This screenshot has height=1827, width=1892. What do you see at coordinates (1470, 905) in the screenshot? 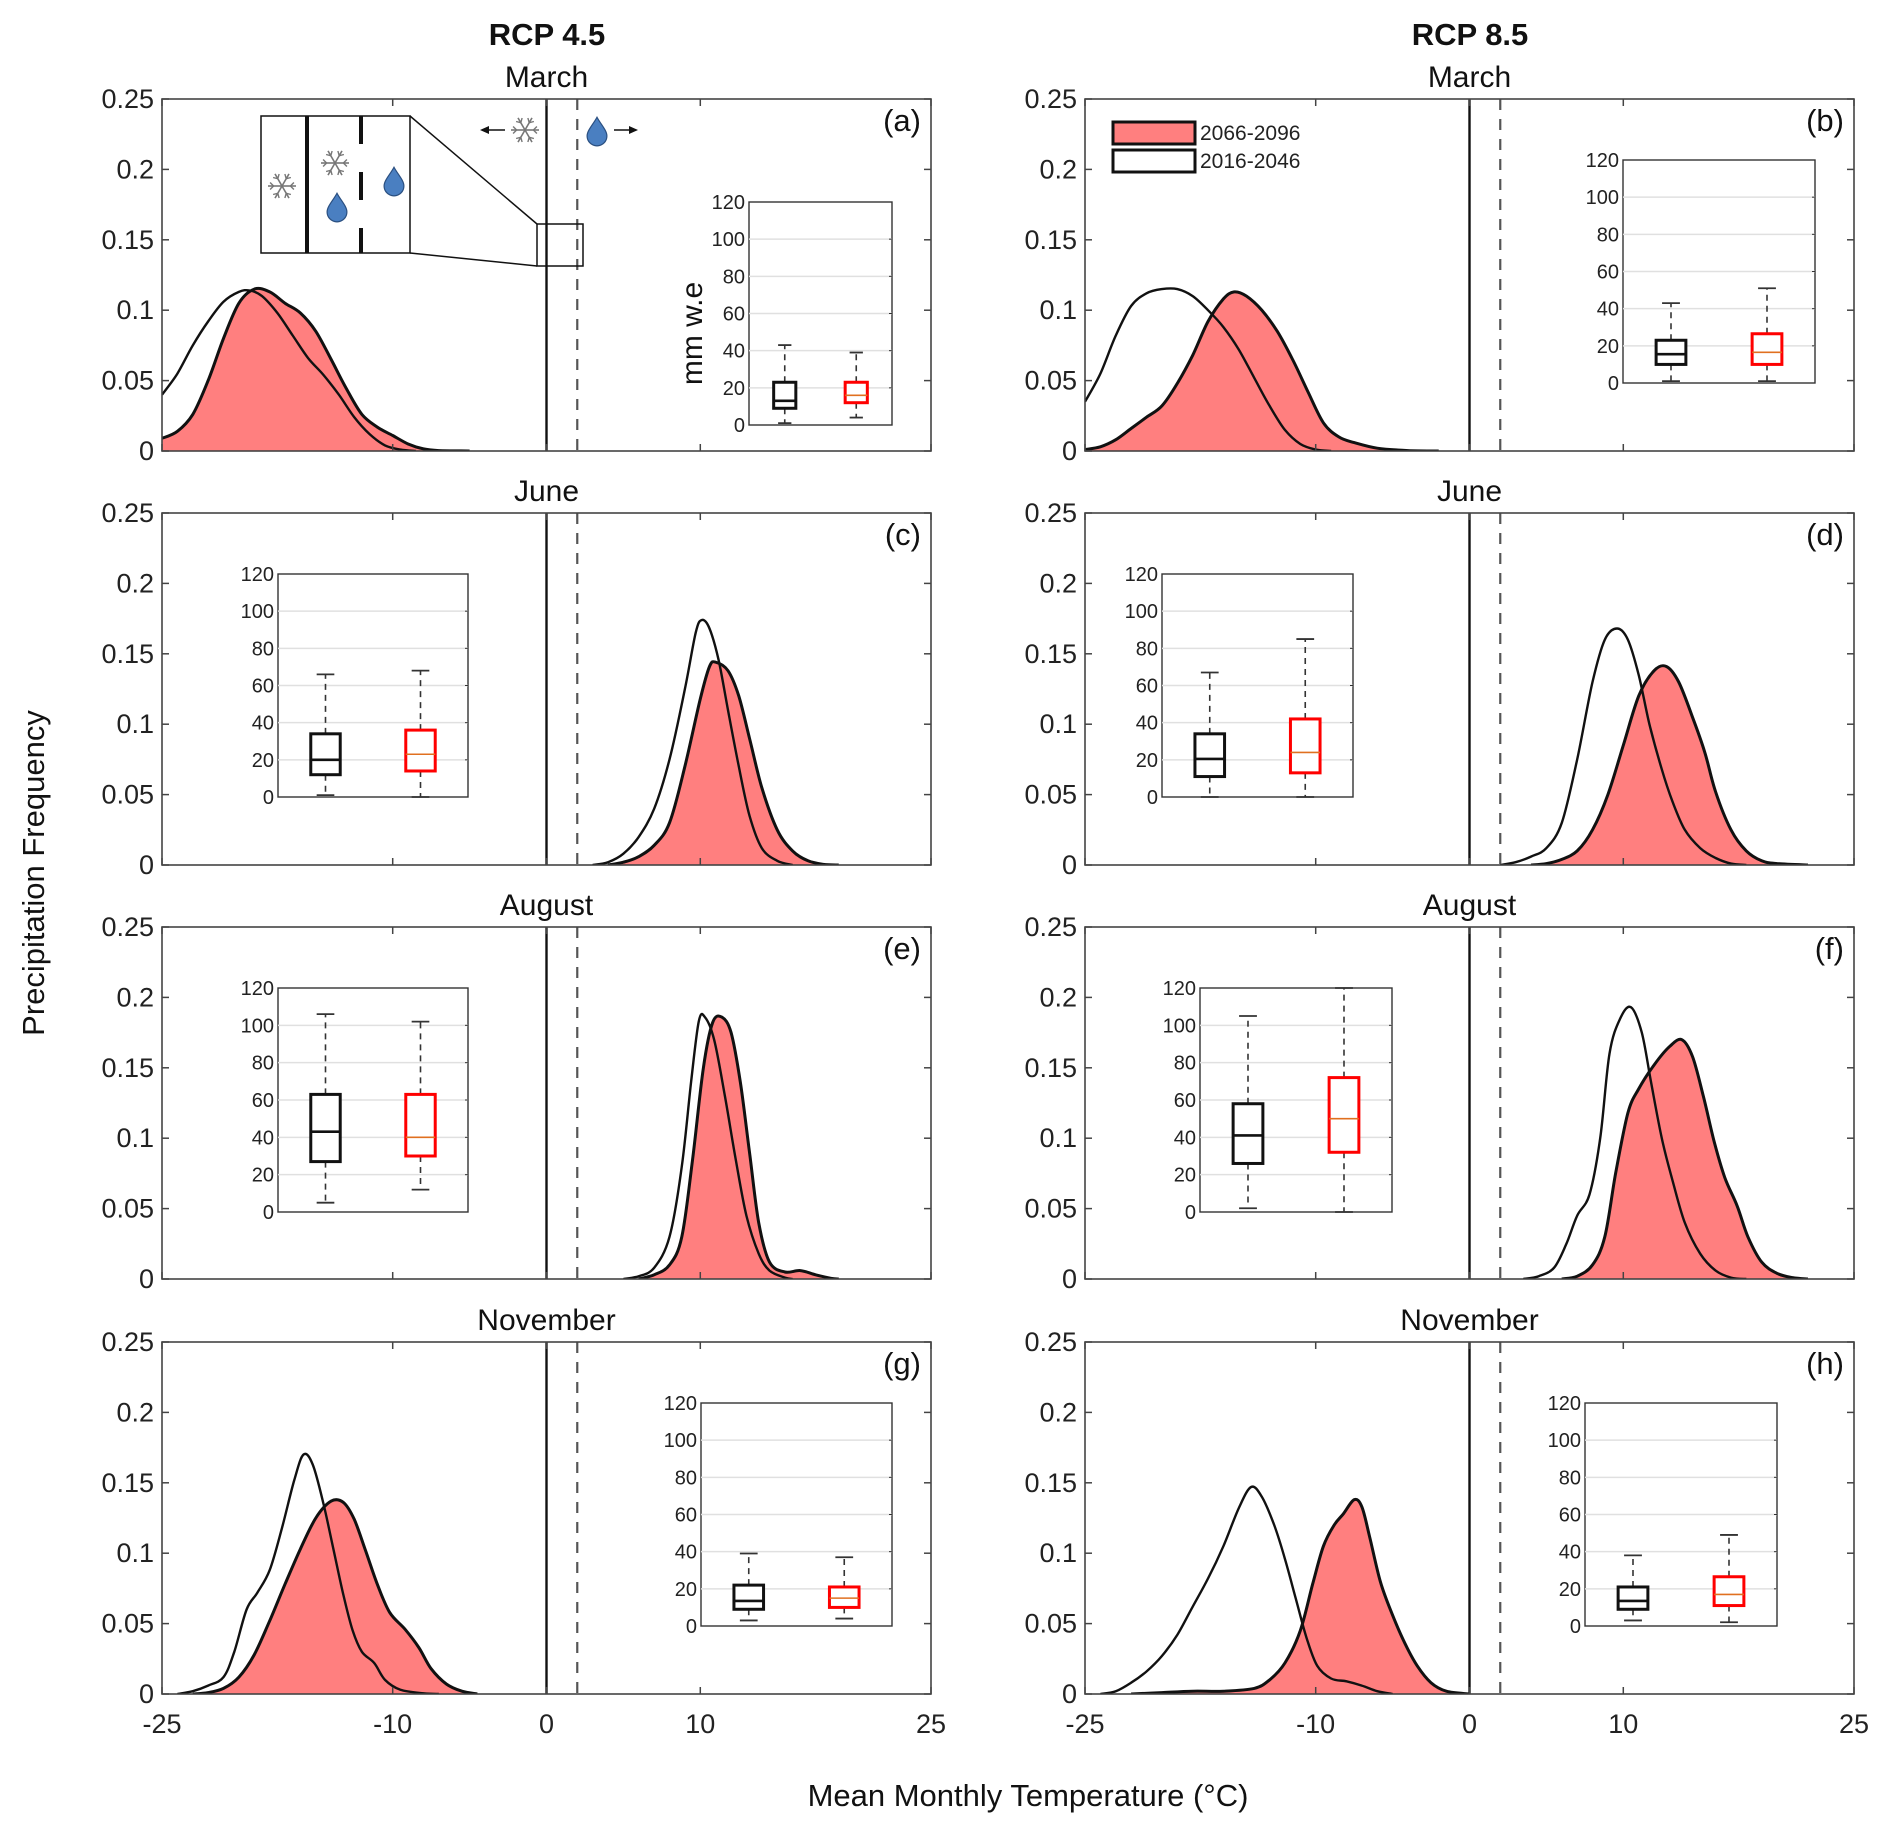
I see `panel-month-title: August` at bounding box center [1470, 905].